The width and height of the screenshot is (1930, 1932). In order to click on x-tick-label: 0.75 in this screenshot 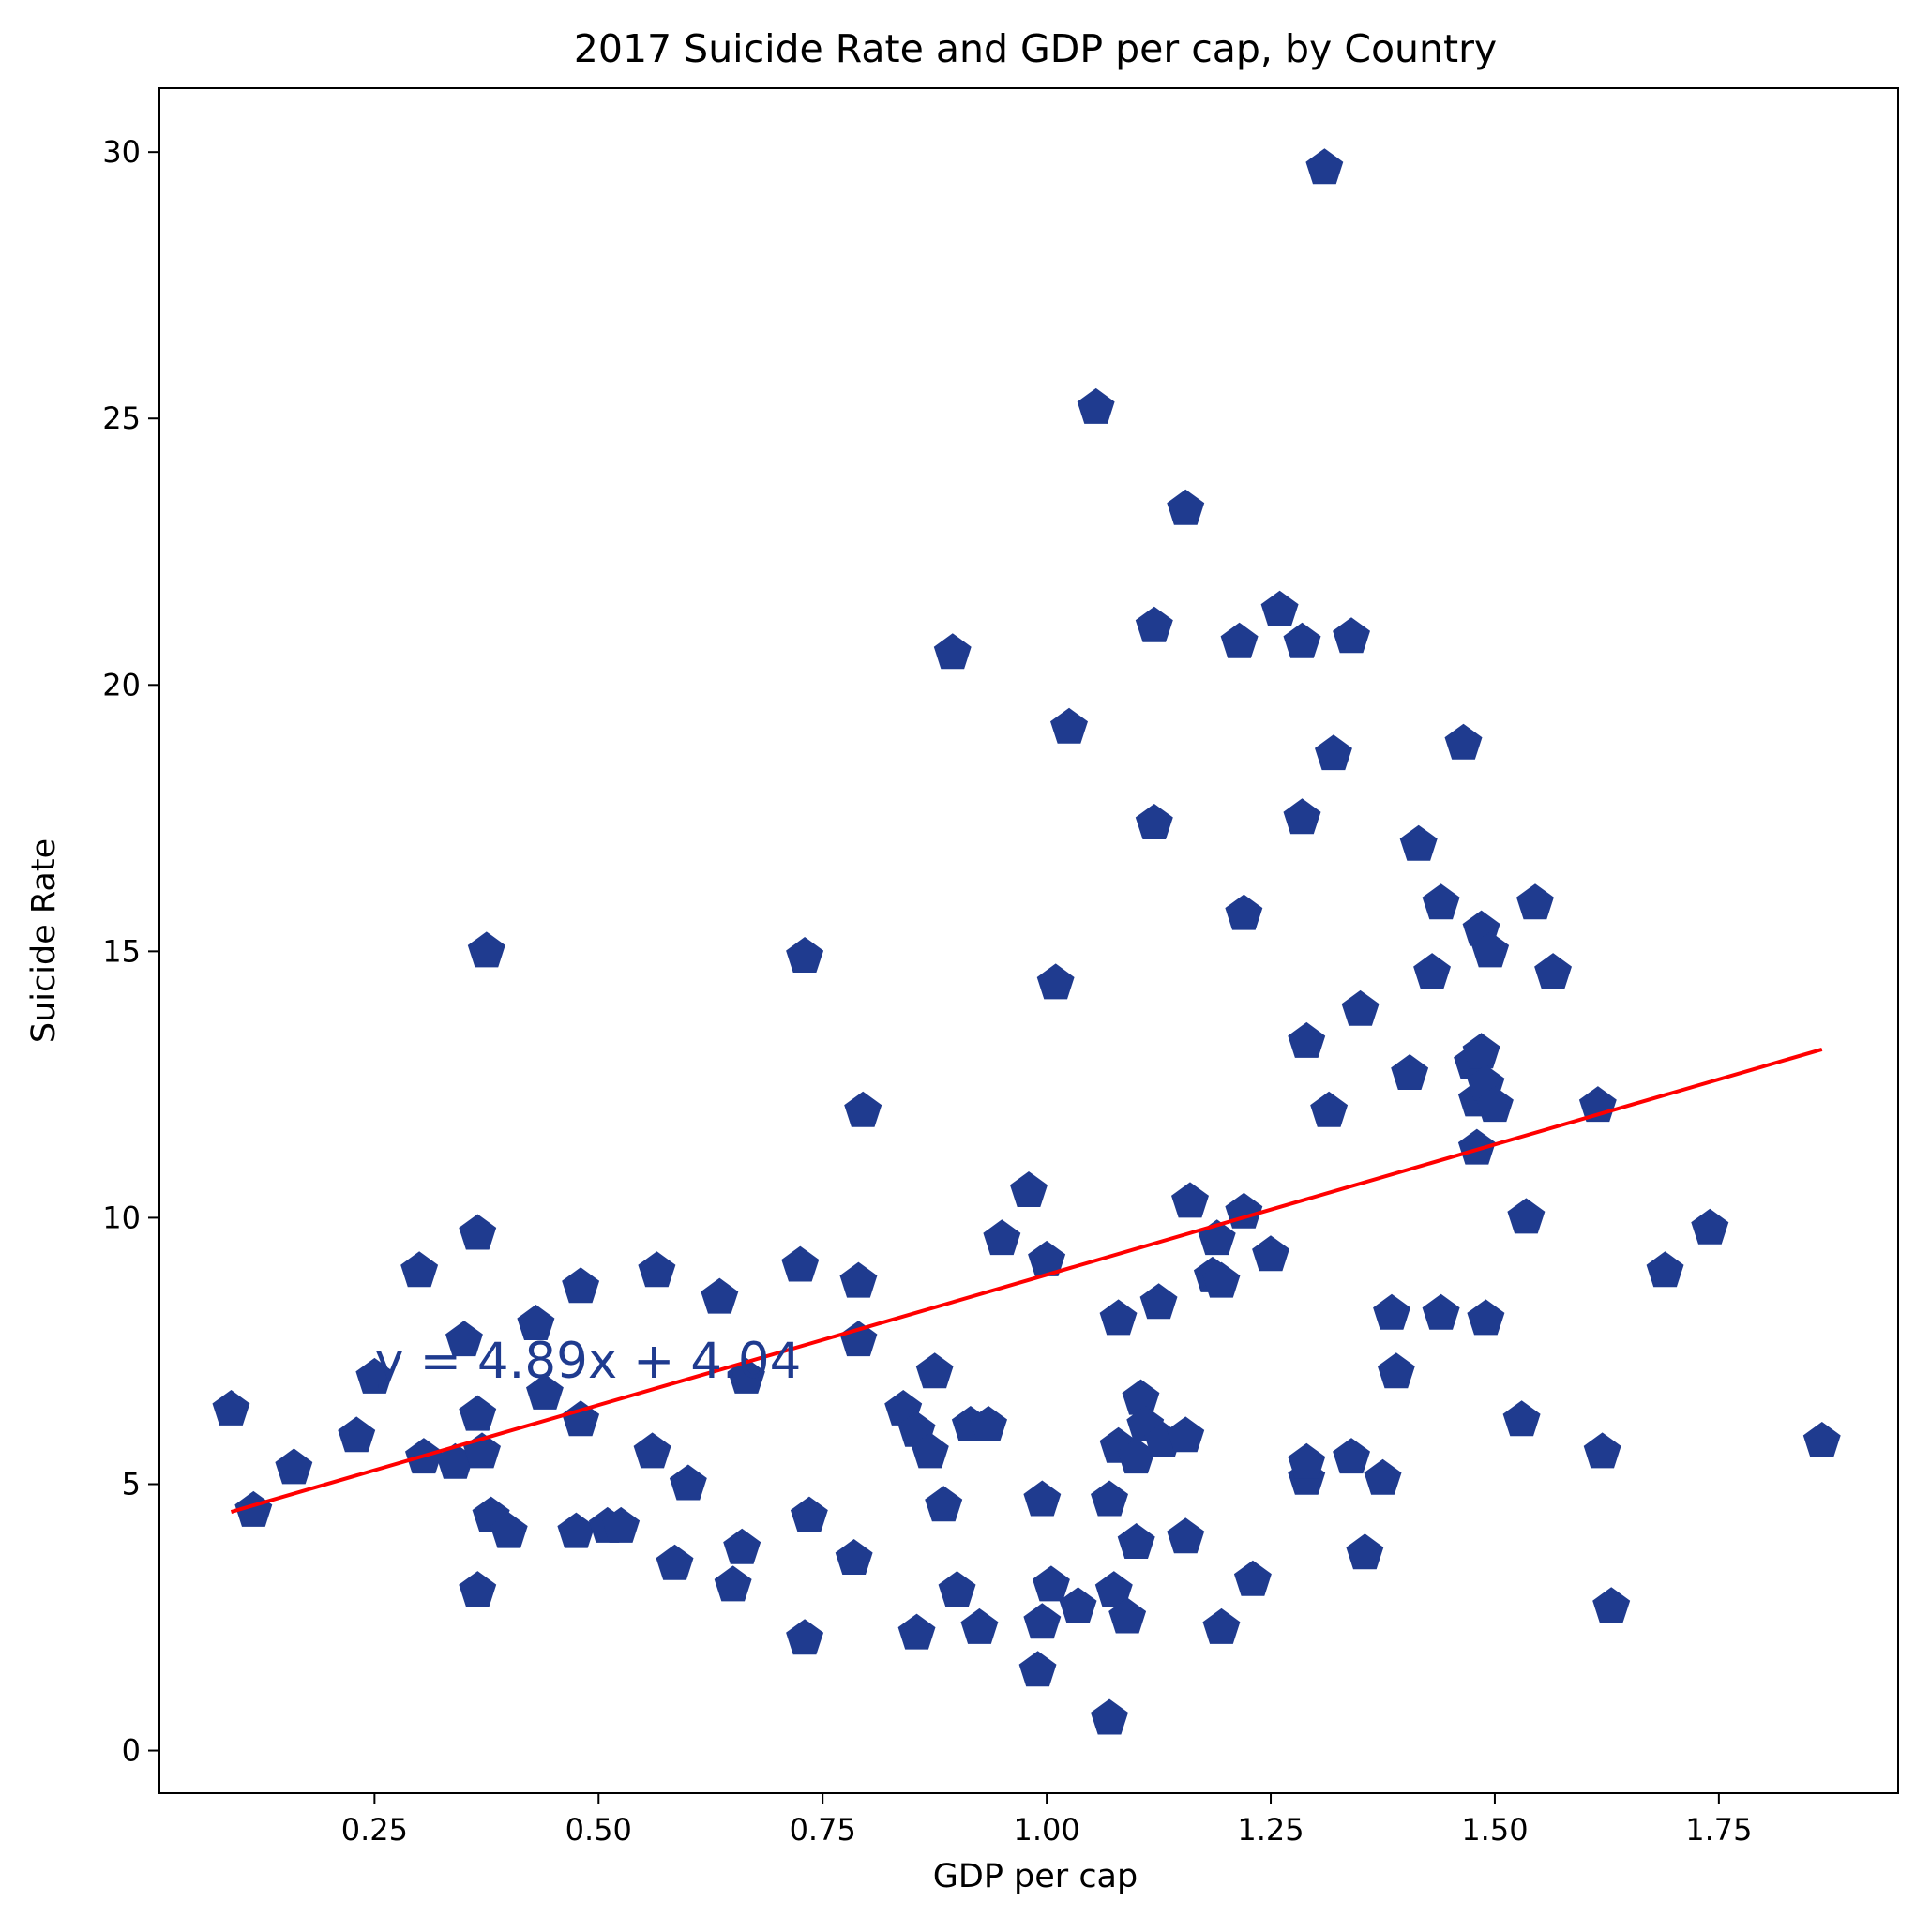, I will do `click(823, 1830)`.